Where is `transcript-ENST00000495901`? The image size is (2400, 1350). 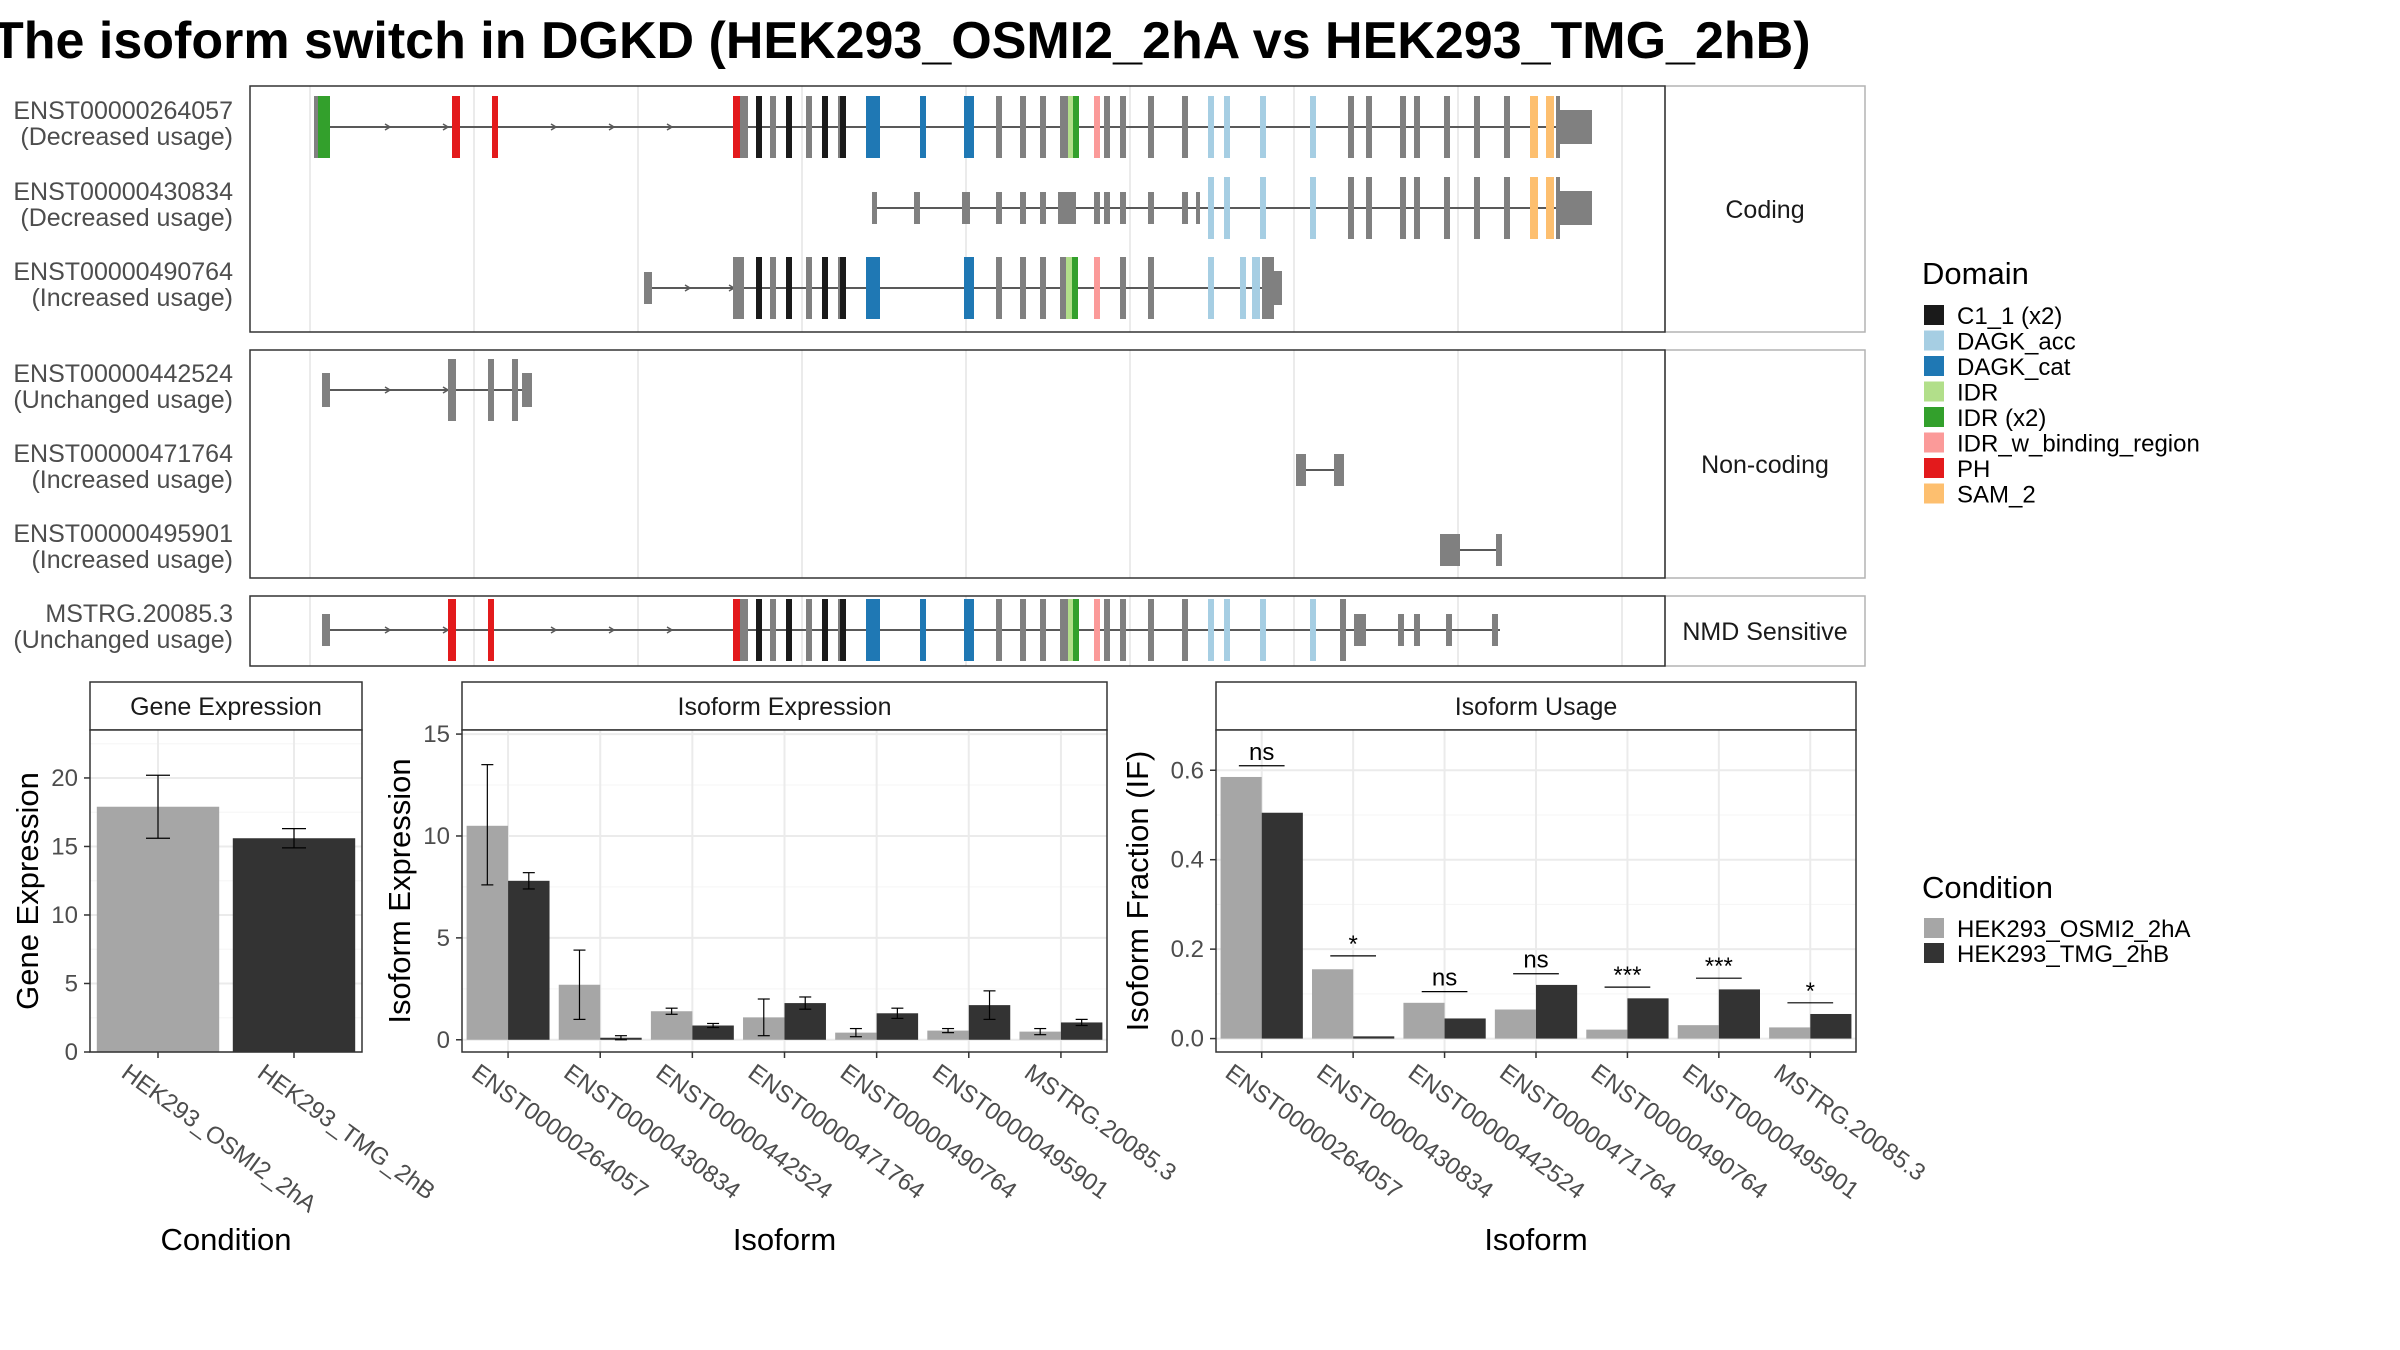 transcript-ENST00000495901 is located at coordinates (1471, 550).